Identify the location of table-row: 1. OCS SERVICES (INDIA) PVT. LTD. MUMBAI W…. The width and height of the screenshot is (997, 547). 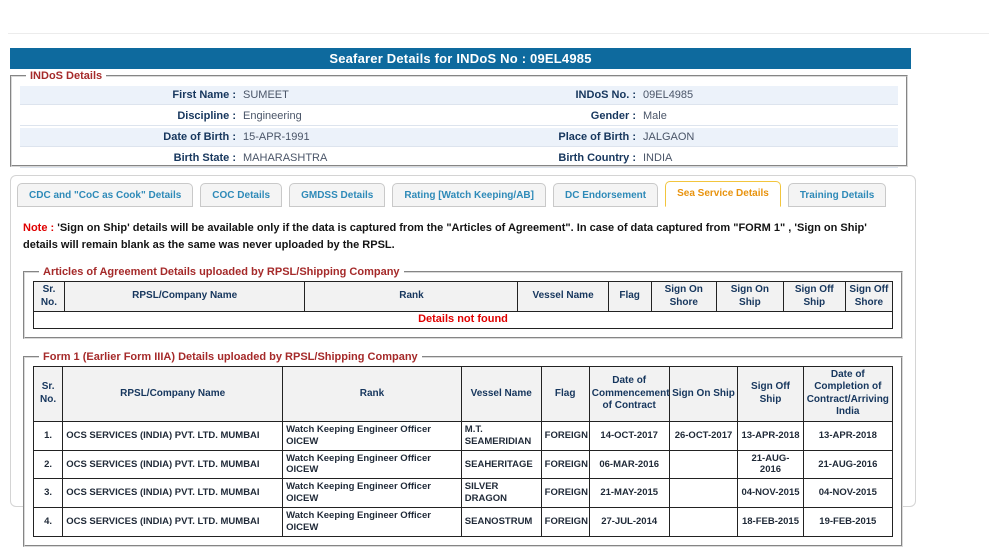
(463, 435).